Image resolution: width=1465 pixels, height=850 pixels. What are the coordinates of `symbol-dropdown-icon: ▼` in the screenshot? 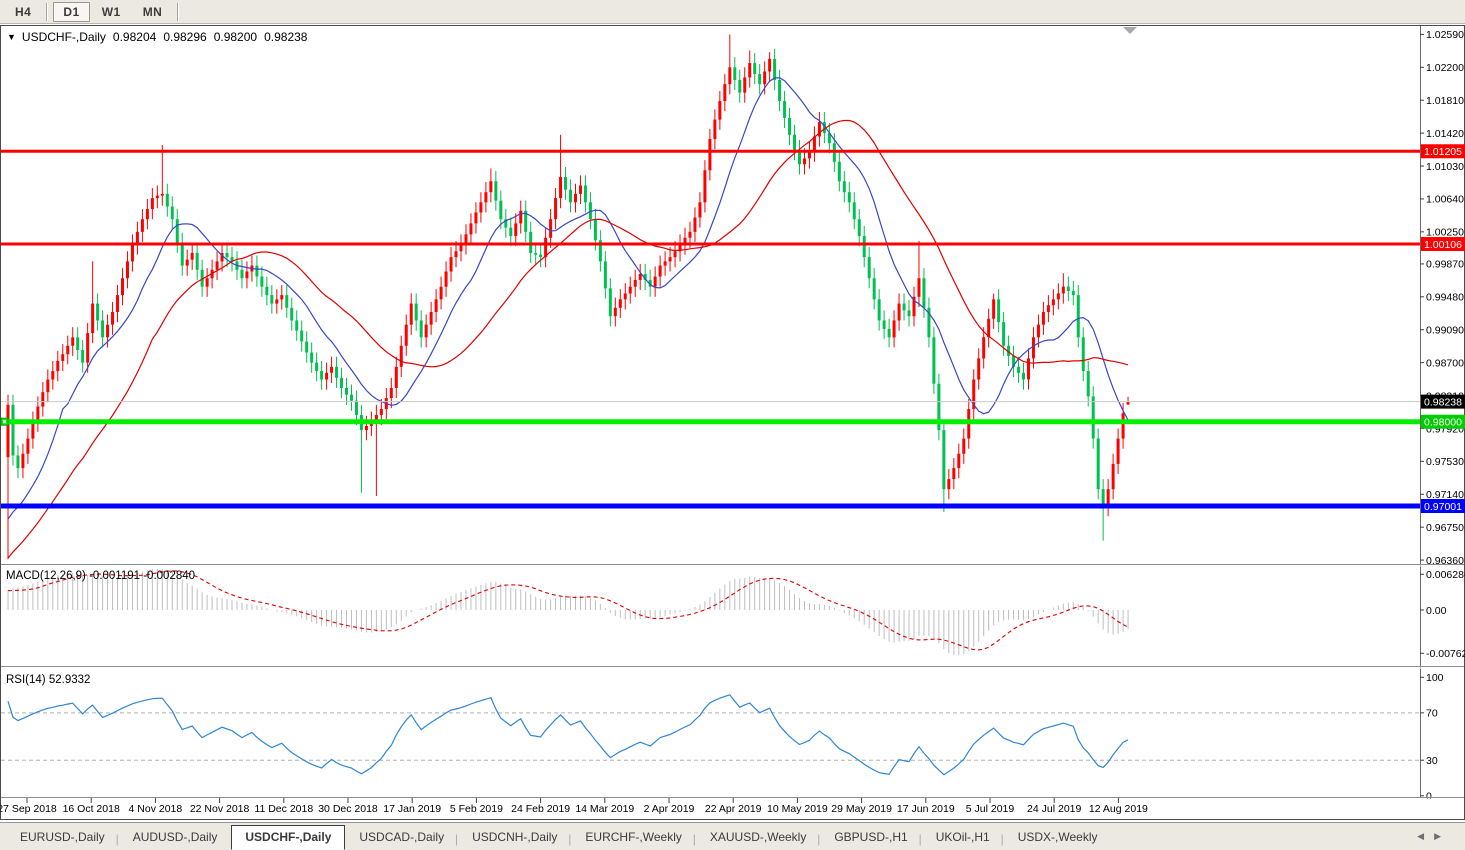 It's located at (11, 37).